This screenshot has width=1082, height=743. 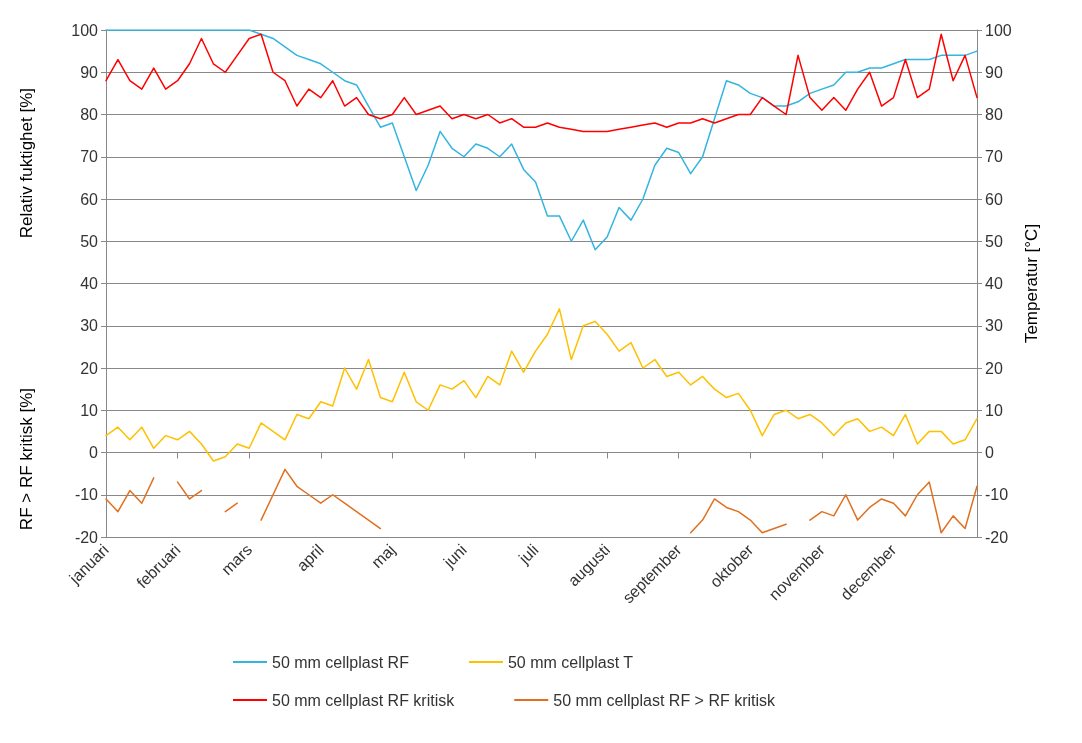 What do you see at coordinates (94, 452) in the screenshot?
I see `y-tick-label: 0` at bounding box center [94, 452].